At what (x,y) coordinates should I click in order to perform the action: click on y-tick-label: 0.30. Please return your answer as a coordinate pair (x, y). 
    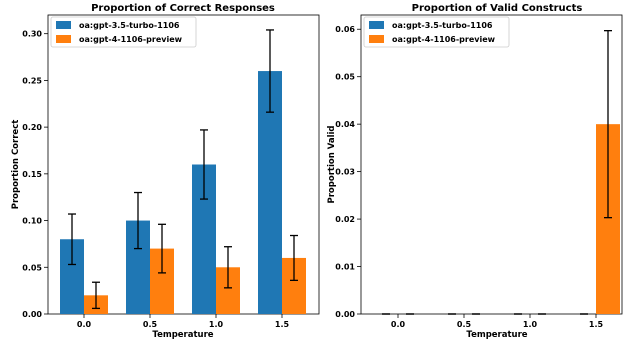
    Looking at the image, I should click on (32, 34).